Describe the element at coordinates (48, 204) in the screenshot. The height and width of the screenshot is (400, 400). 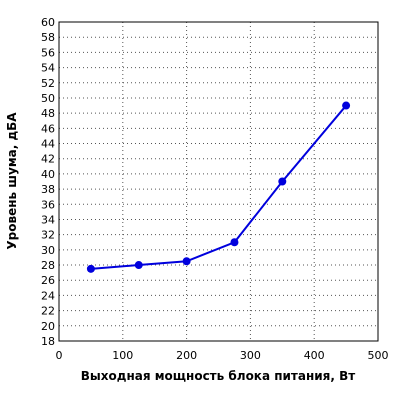
I see `y-tick-label: 36` at that location.